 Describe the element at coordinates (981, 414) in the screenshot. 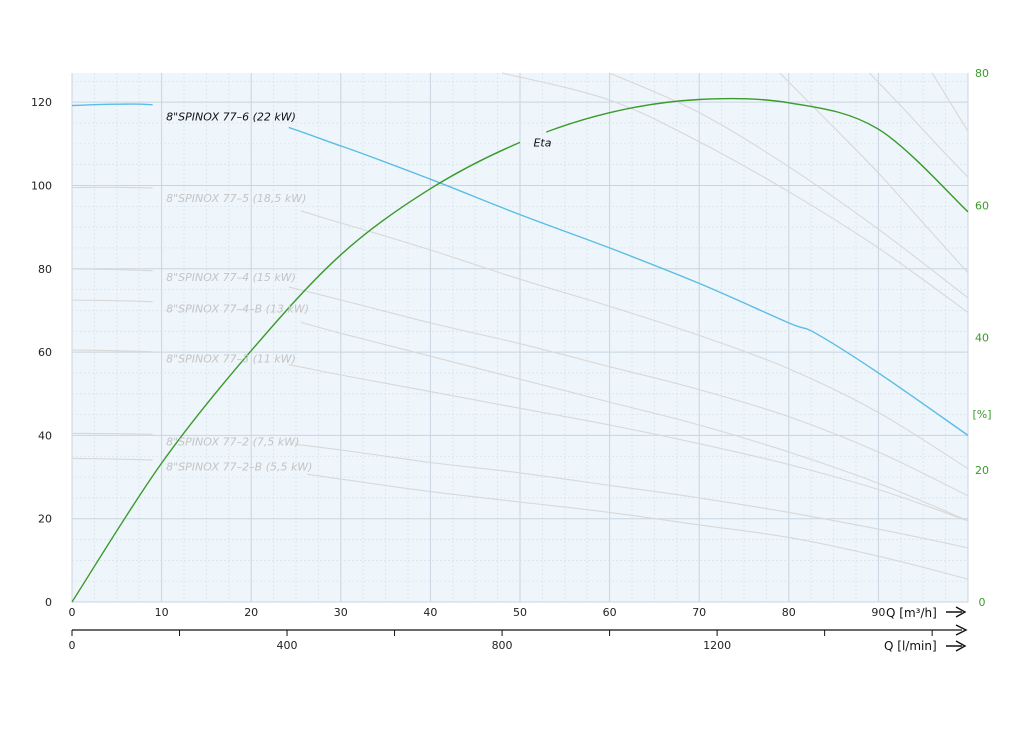

I see `y2-axis-label: [%]` at that location.